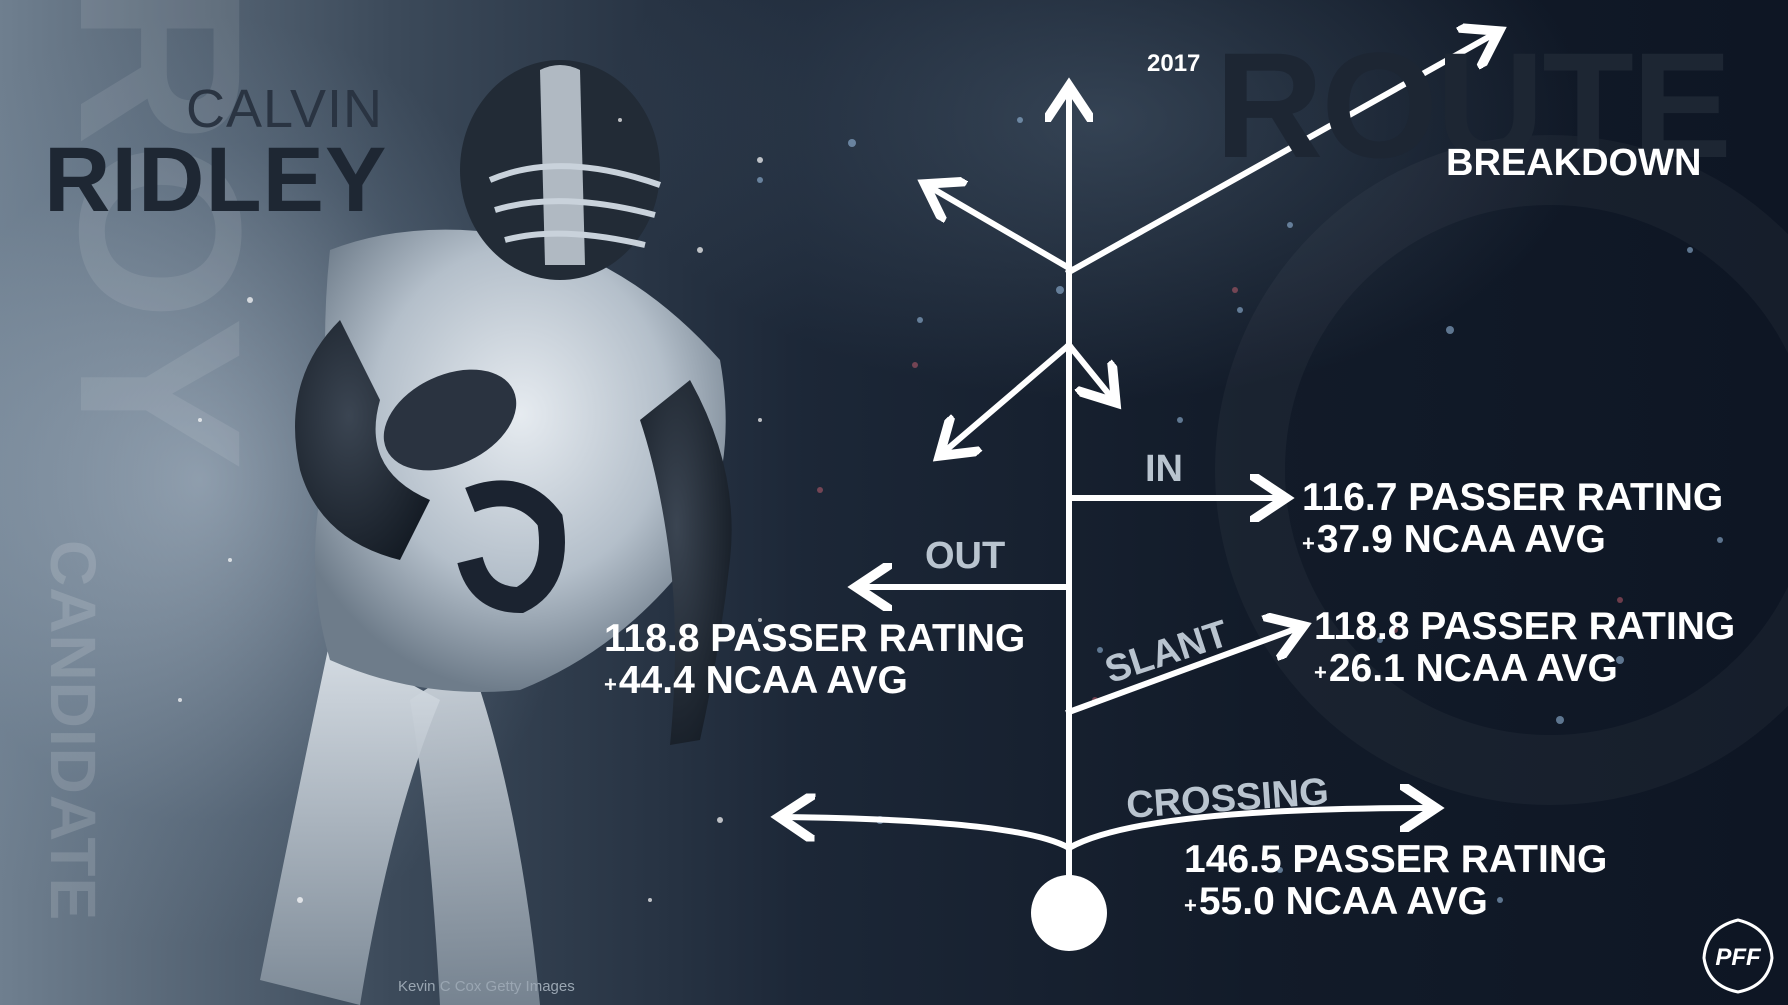 The image size is (1788, 1005). Describe the element at coordinates (1002, 230) in the screenshot. I see `route-corner` at that location.